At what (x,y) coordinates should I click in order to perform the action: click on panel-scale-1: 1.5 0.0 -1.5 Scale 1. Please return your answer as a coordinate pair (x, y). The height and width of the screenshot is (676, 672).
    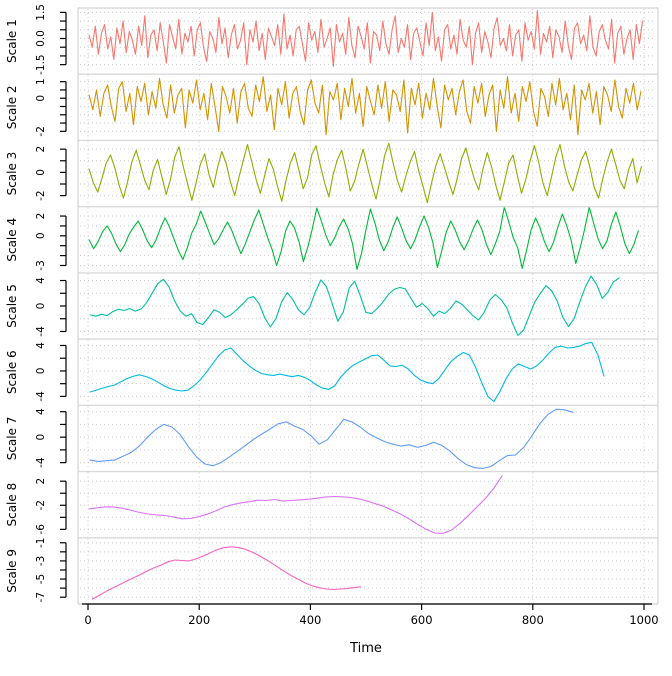
    Looking at the image, I should click on (330, 39).